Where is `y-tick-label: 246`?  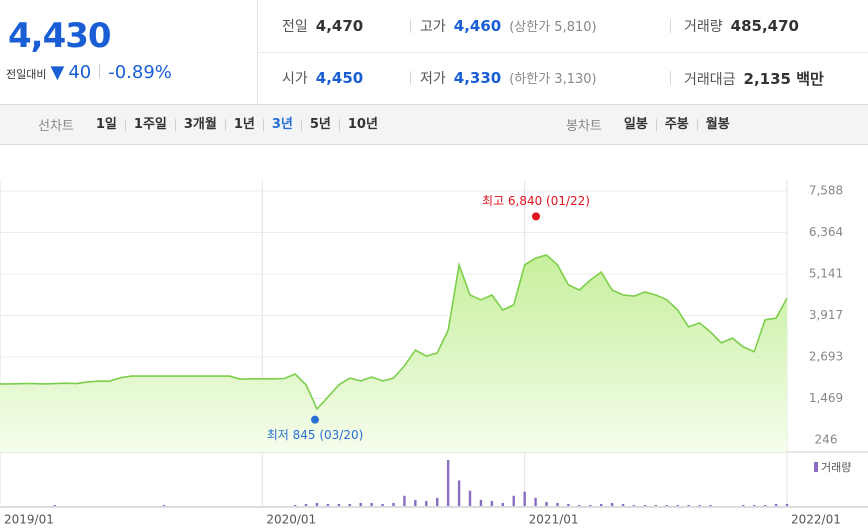 y-tick-label: 246 is located at coordinates (826, 440).